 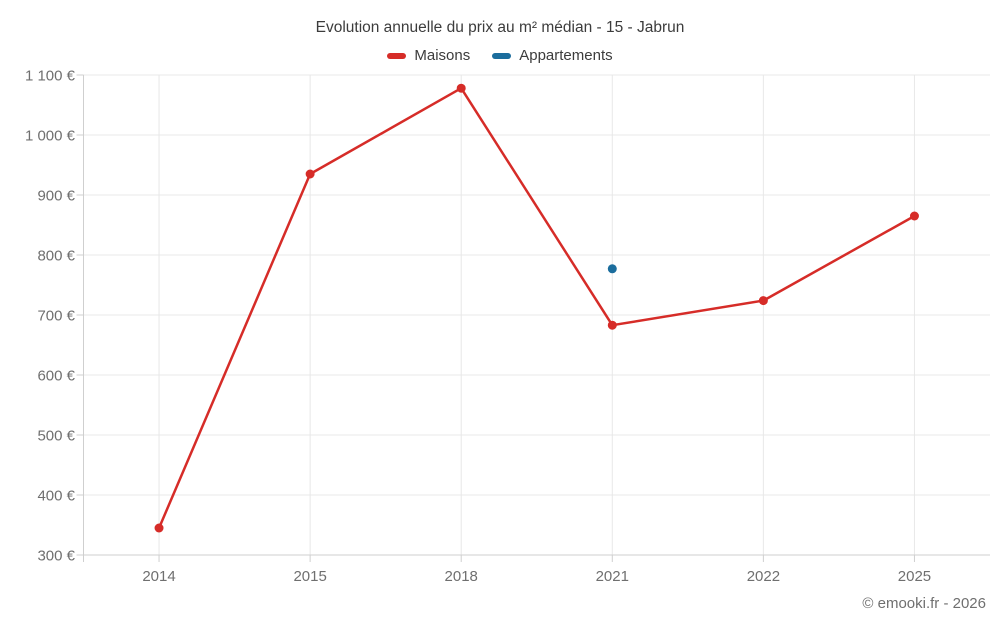 What do you see at coordinates (56, 376) in the screenshot?
I see `y-axis-label: 600 €` at bounding box center [56, 376].